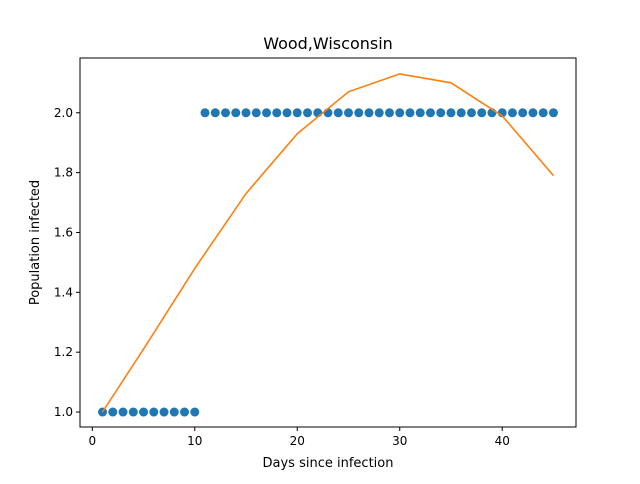 The image size is (640, 484). I want to click on y-tick-label: 1.2, so click(63, 352).